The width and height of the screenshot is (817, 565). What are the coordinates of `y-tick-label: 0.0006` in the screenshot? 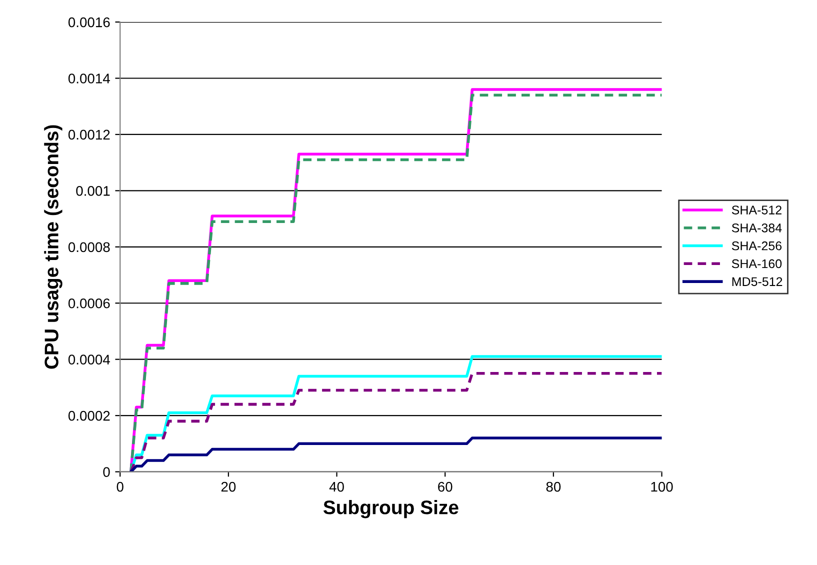 It's located at (89, 303).